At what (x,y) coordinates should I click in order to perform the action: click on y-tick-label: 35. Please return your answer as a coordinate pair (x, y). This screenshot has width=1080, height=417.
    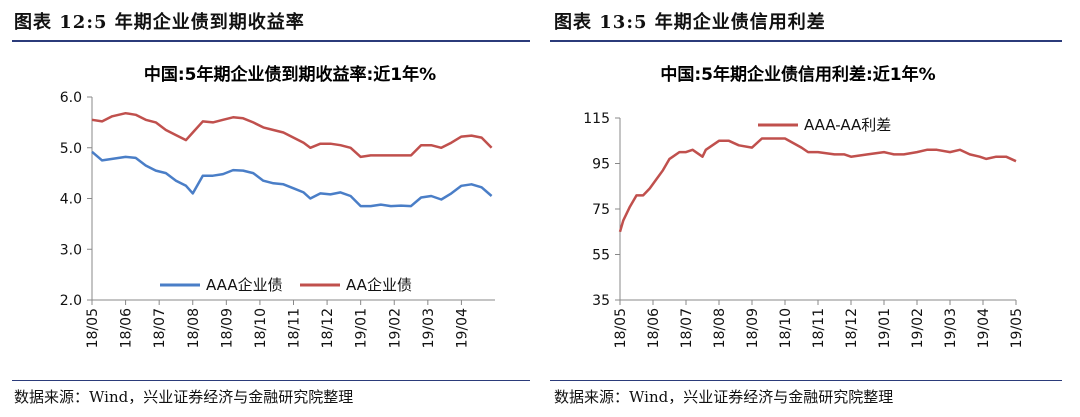
    Looking at the image, I should click on (601, 301).